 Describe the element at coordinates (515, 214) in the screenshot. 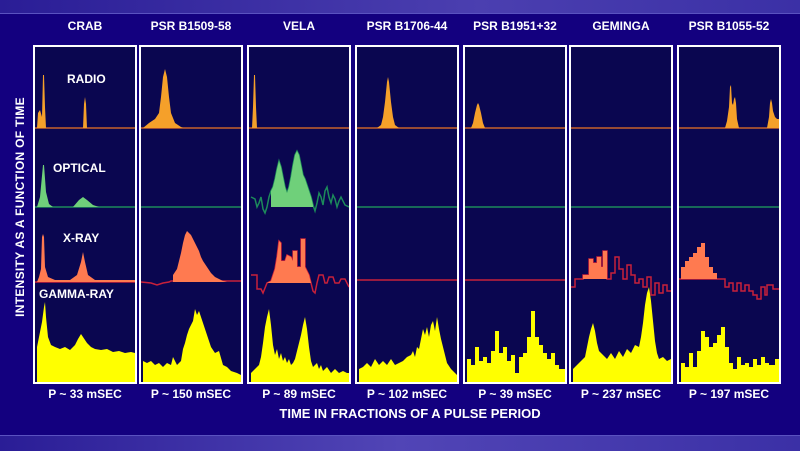

I see `panel-b1951` at that location.